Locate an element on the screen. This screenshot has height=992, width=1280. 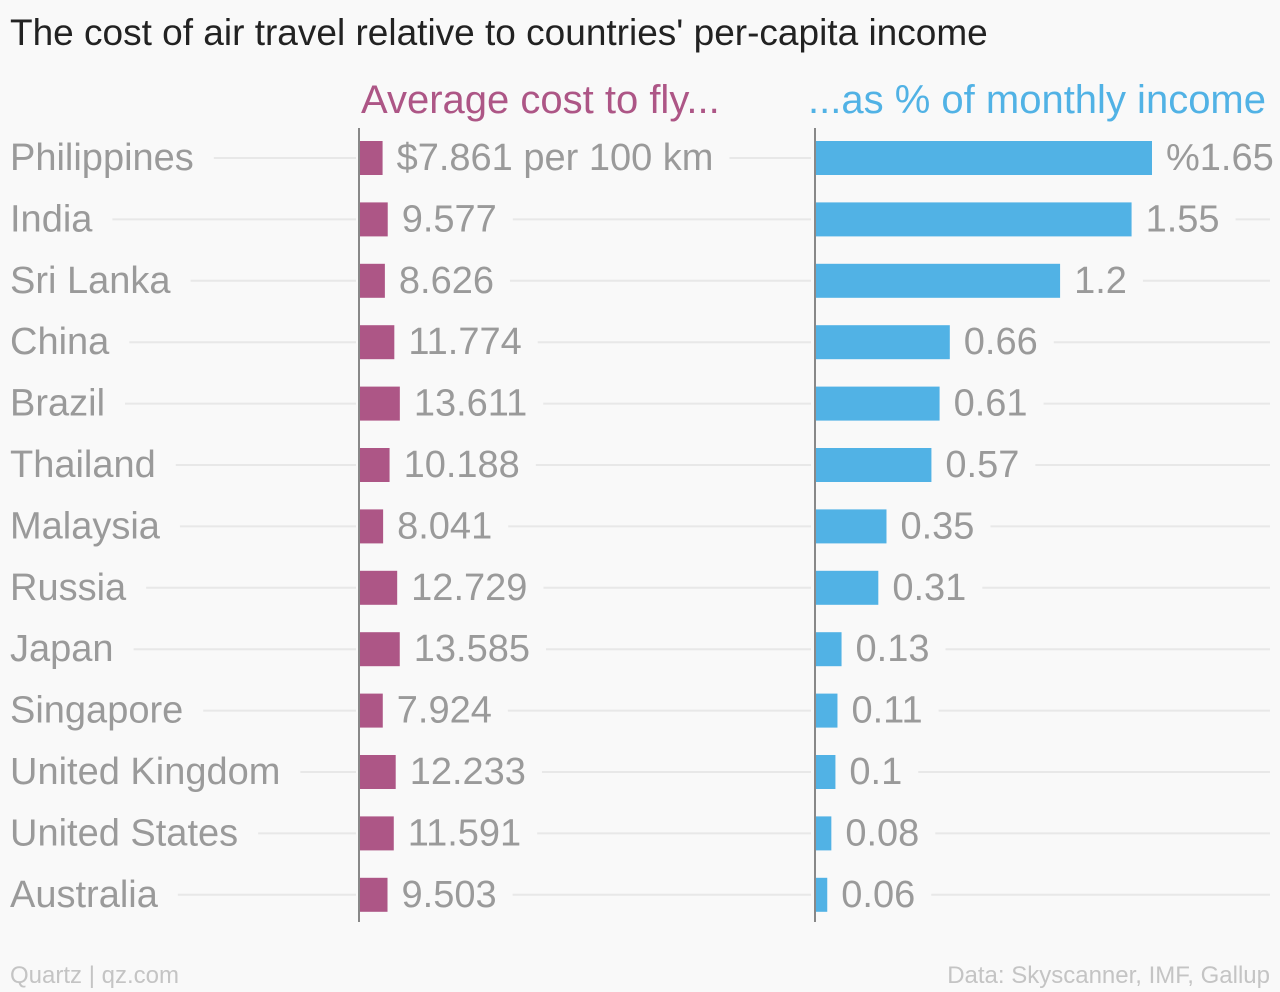
category-label: Japan is located at coordinates (62, 649).